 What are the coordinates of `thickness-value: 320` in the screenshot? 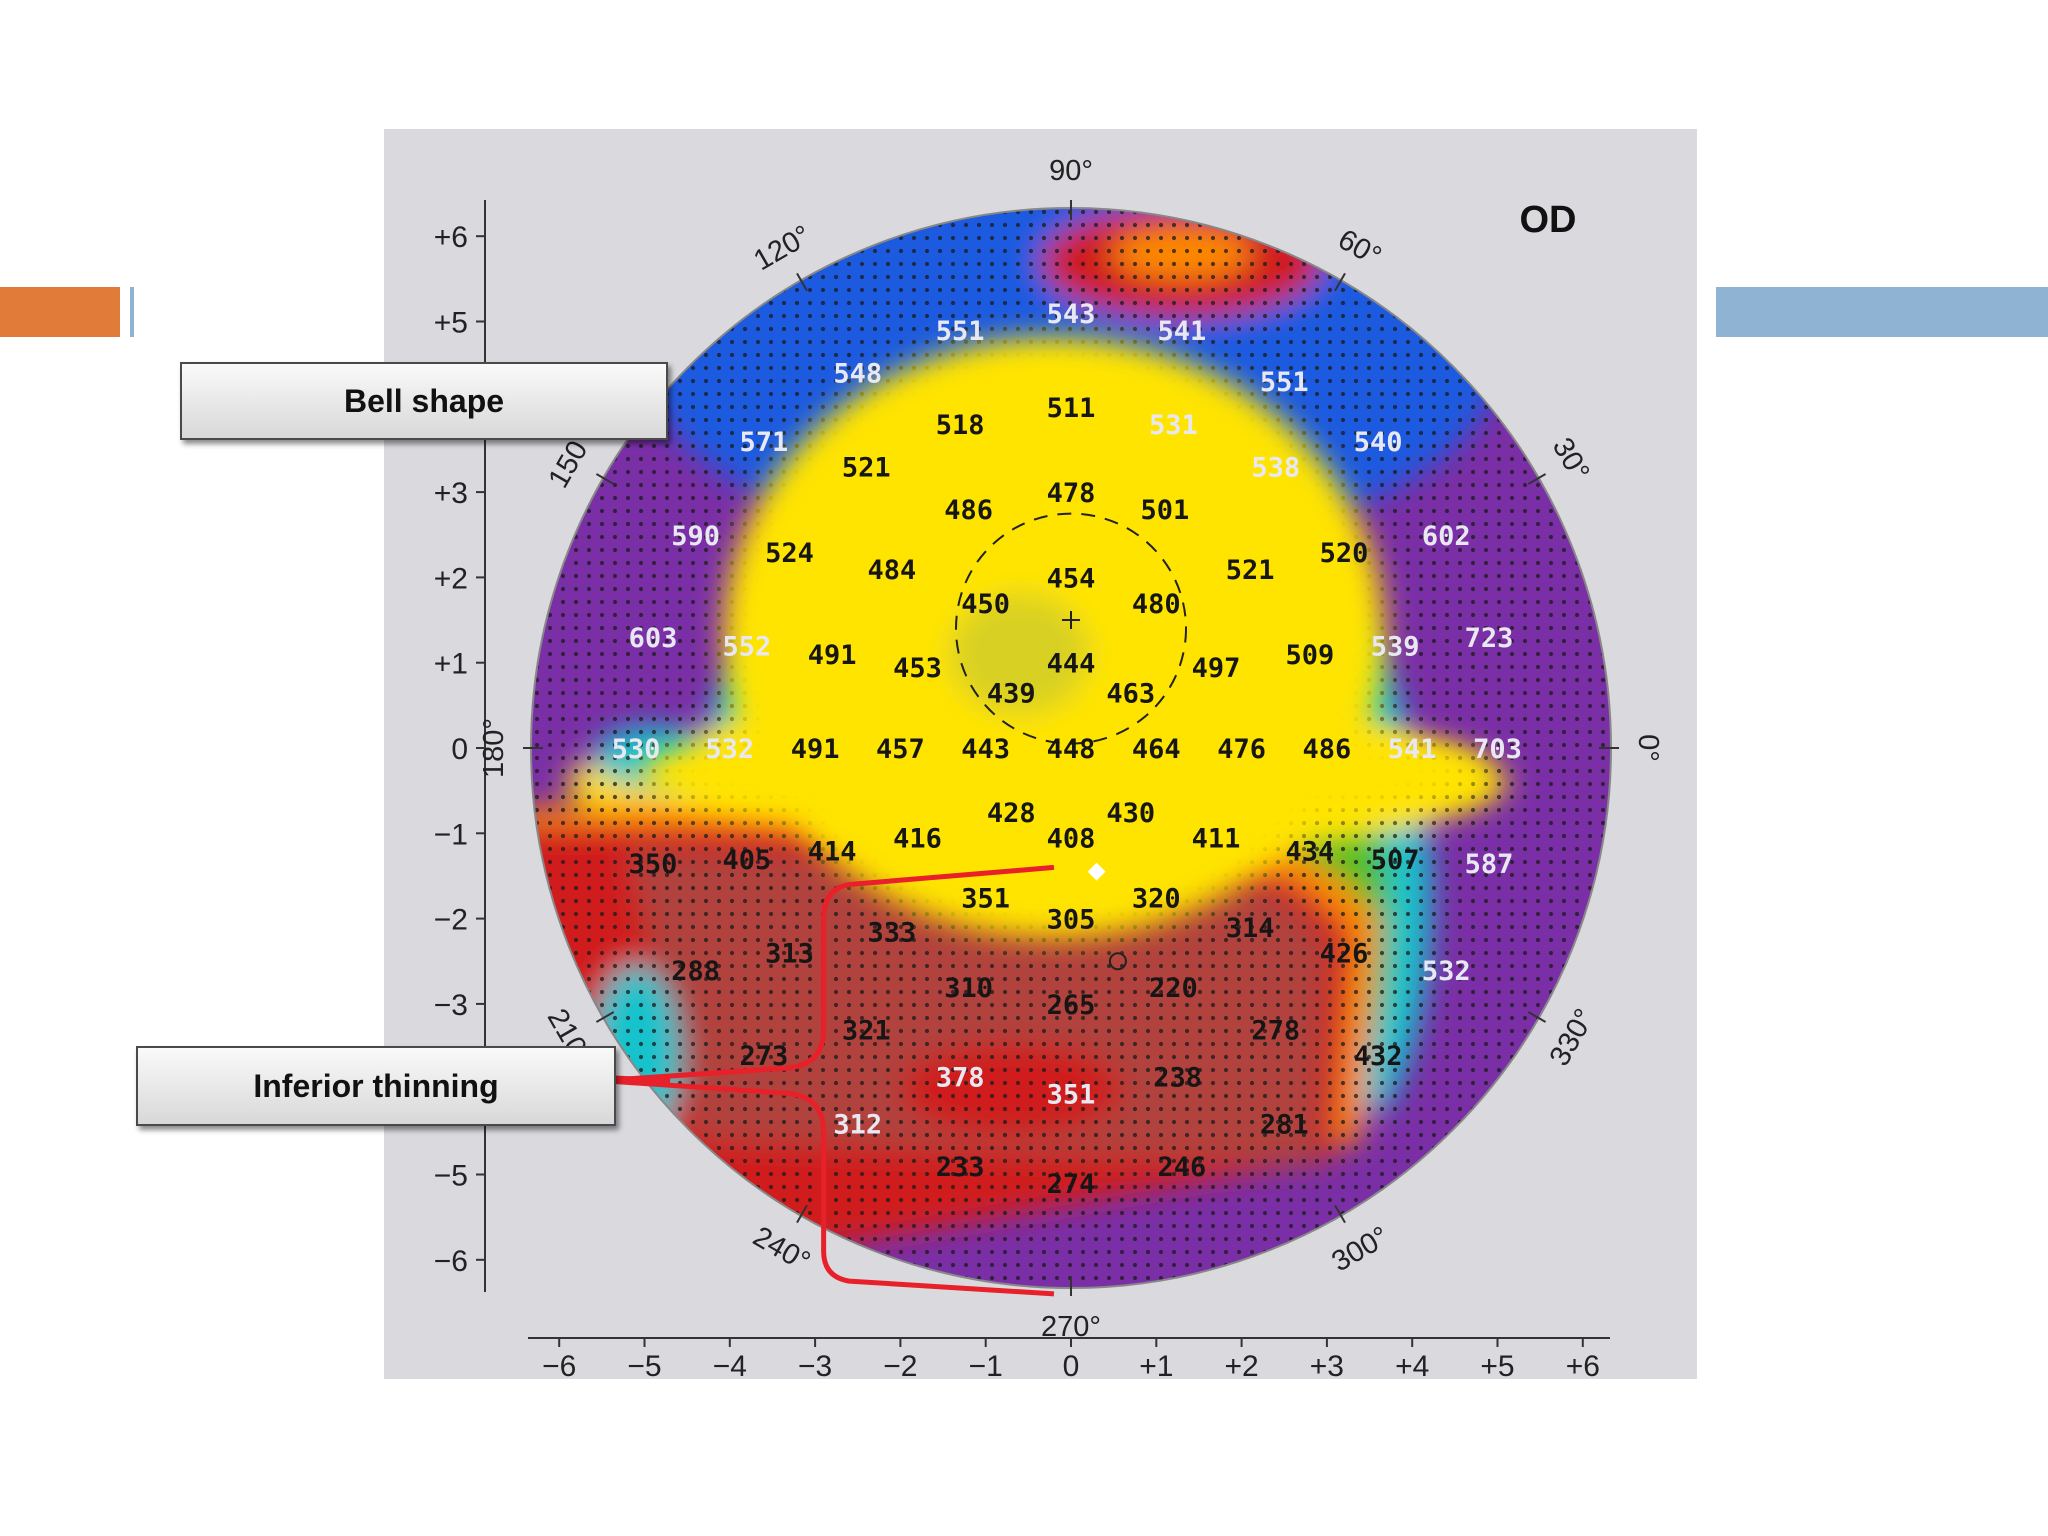 It's located at (1156, 898).